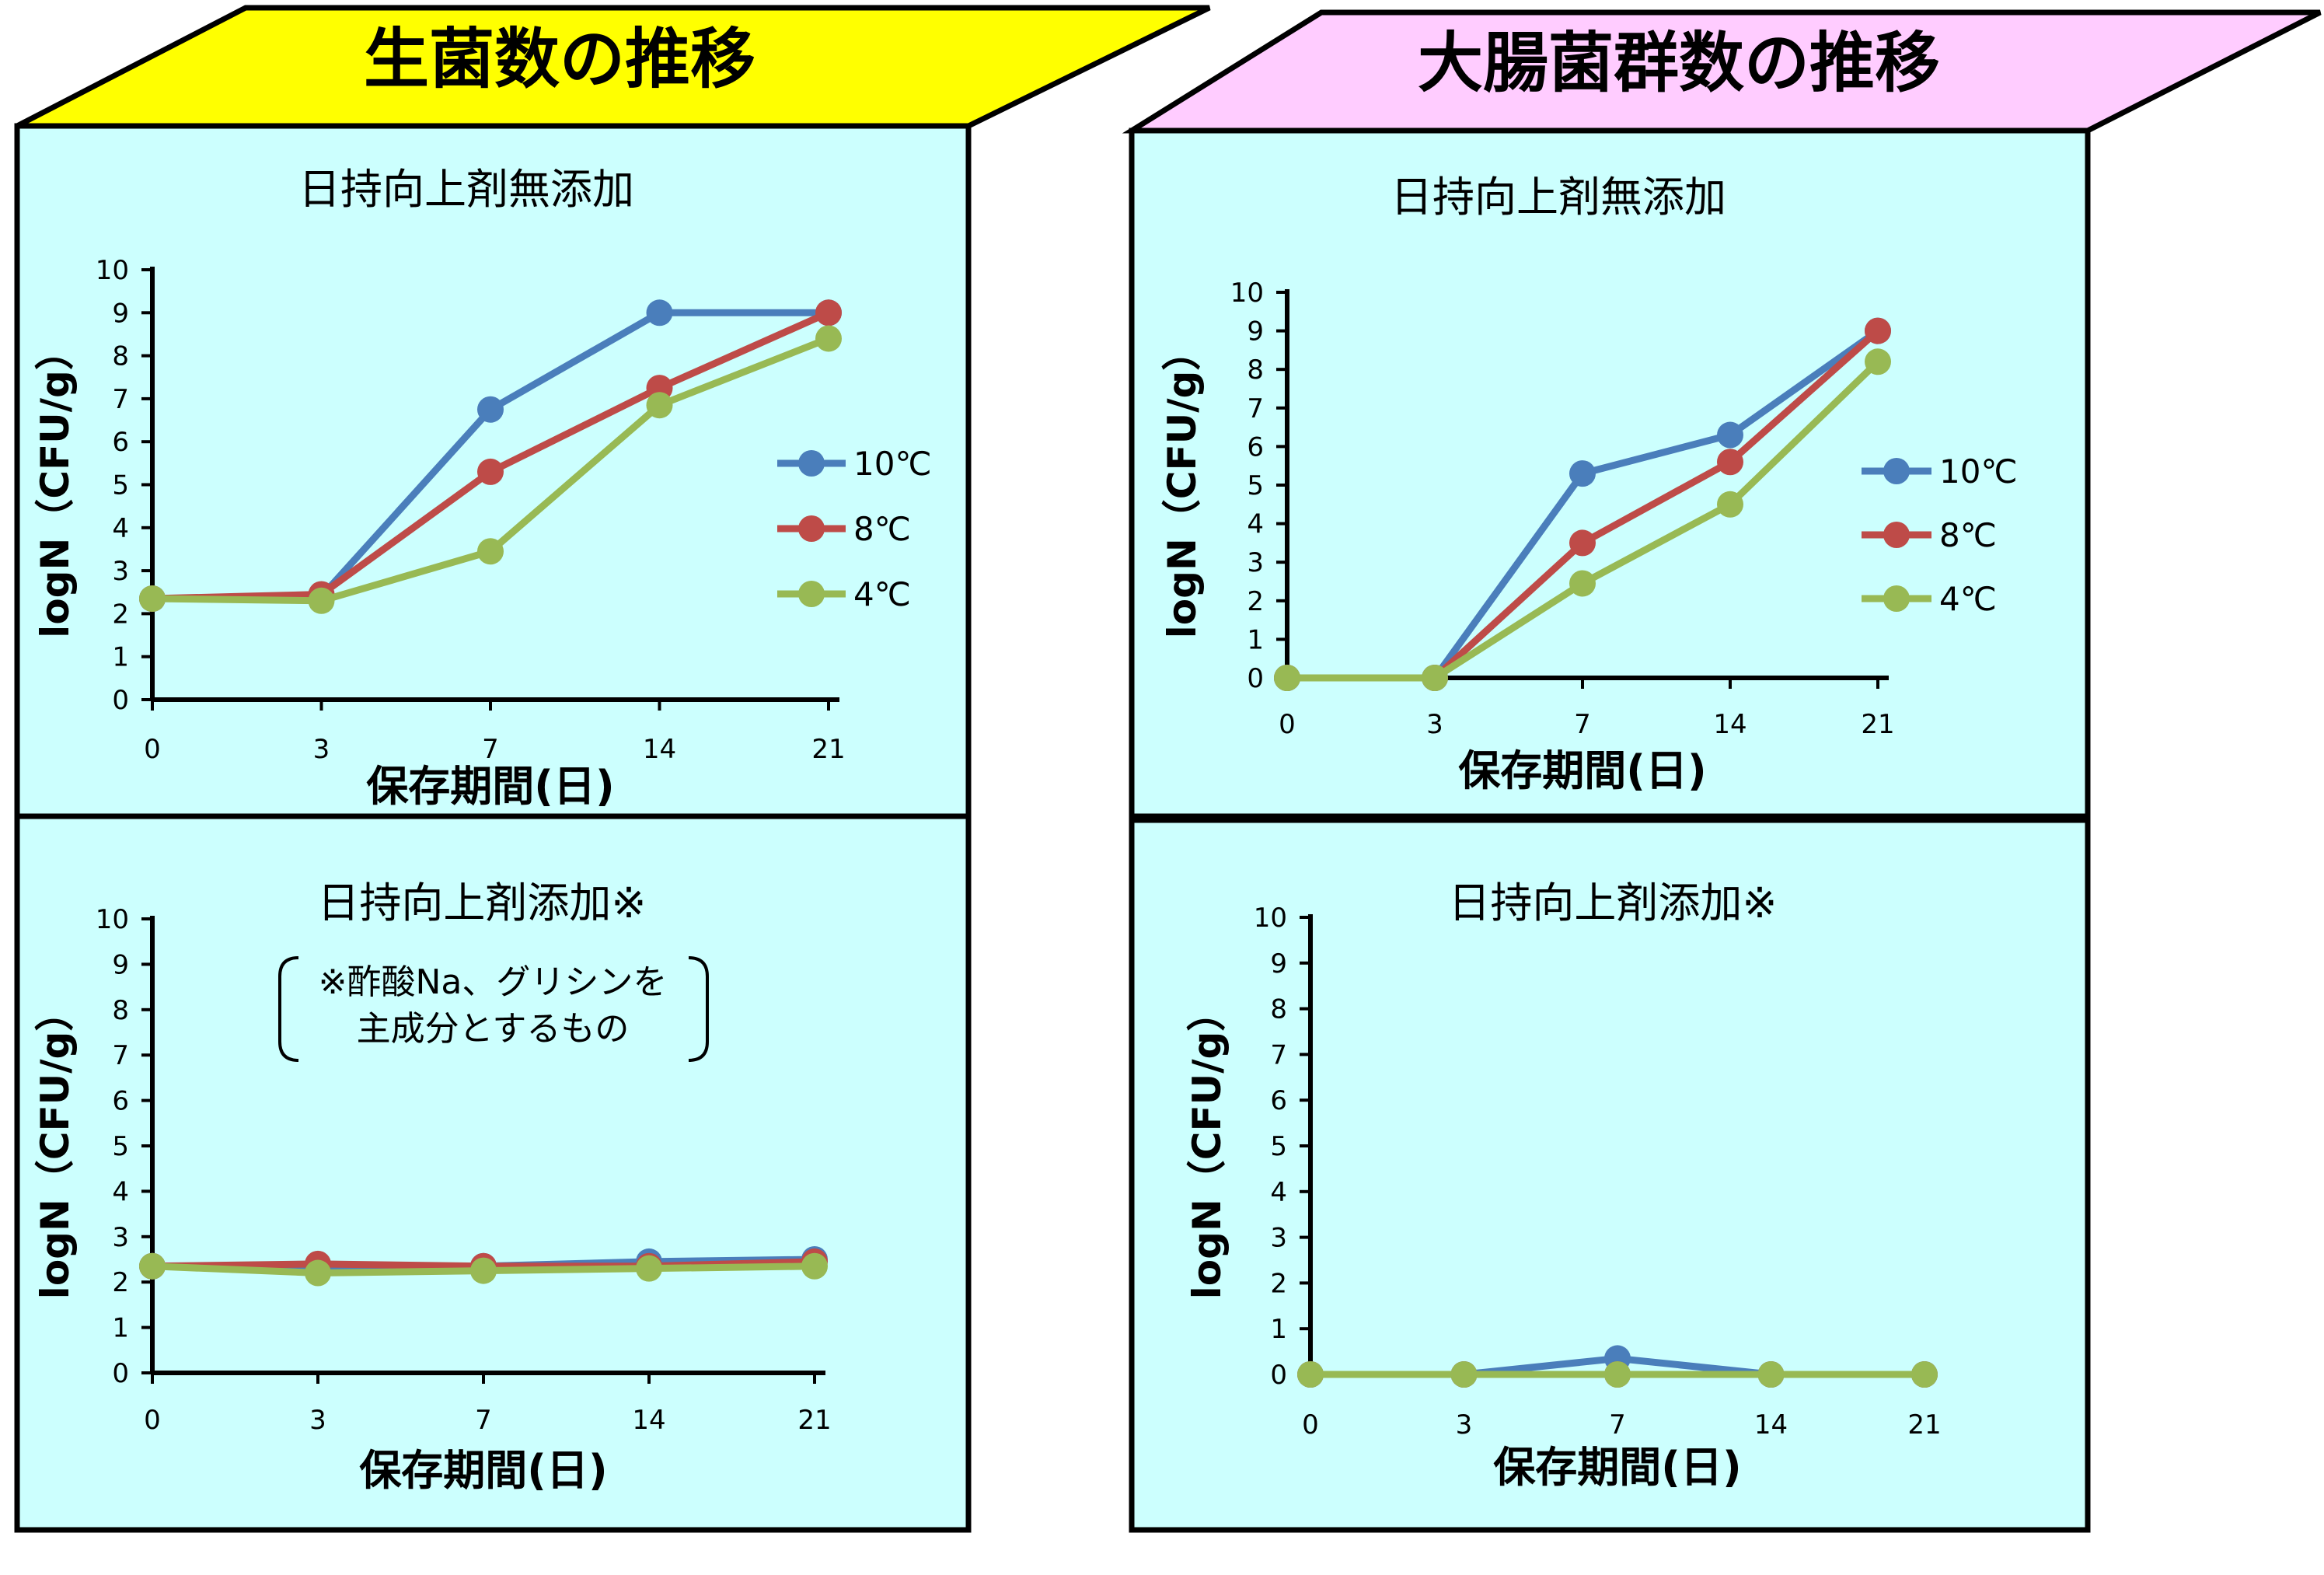 Image resolution: width=2324 pixels, height=1575 pixels. I want to click on note-line-2: 主成分とするもの, so click(493, 1029).